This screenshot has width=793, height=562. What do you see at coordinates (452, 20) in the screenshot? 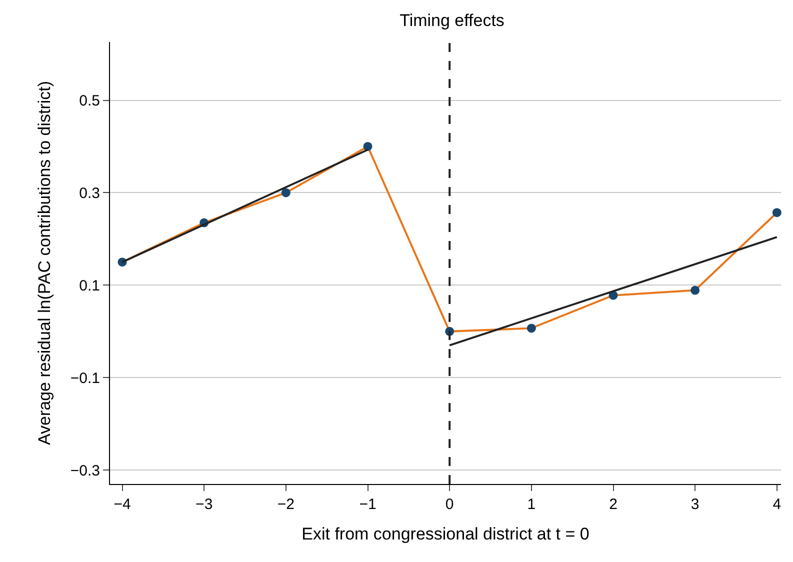
I see `chart-title: Timing effects` at bounding box center [452, 20].